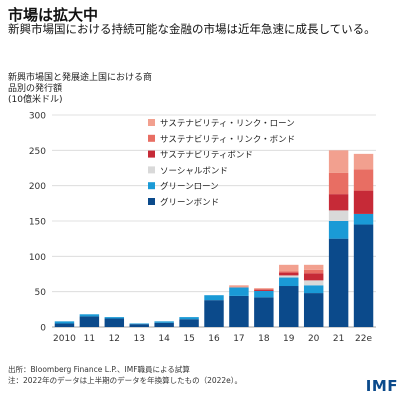 Image resolution: width=410 pixels, height=410 pixels. Describe the element at coordinates (139, 339) in the screenshot. I see `x-tick-label: 13` at that location.